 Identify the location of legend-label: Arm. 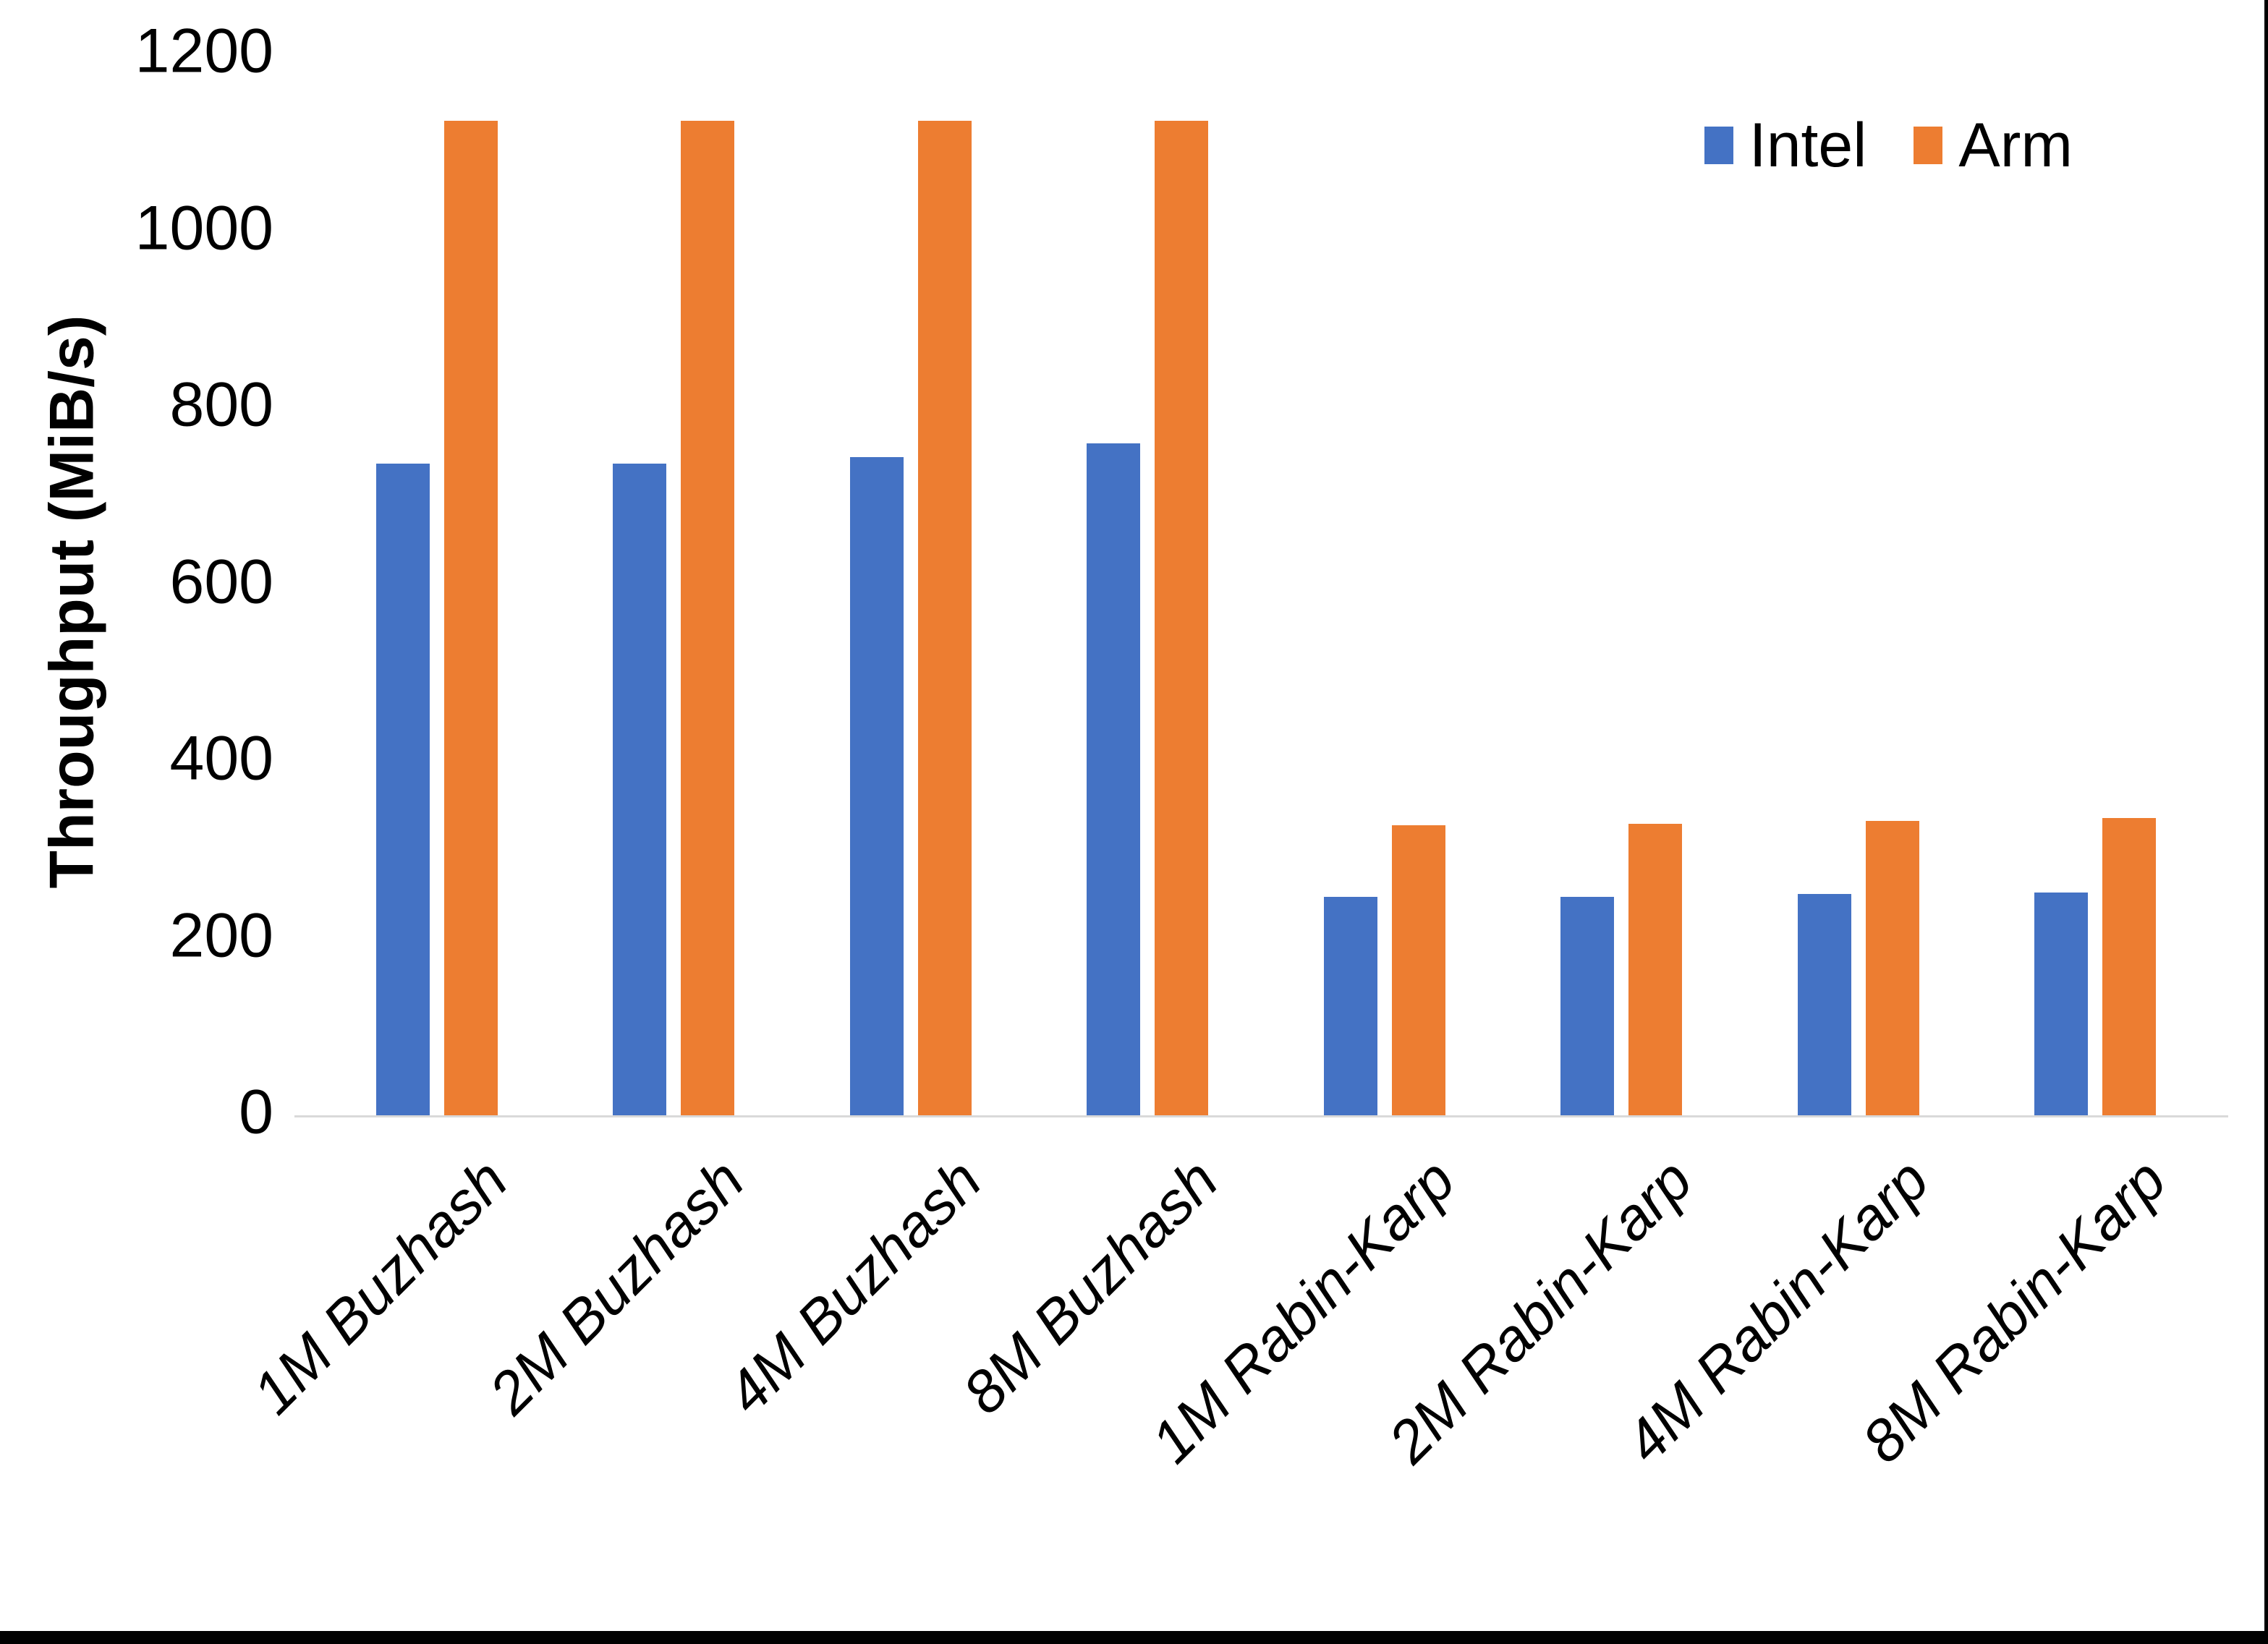
(2015, 145).